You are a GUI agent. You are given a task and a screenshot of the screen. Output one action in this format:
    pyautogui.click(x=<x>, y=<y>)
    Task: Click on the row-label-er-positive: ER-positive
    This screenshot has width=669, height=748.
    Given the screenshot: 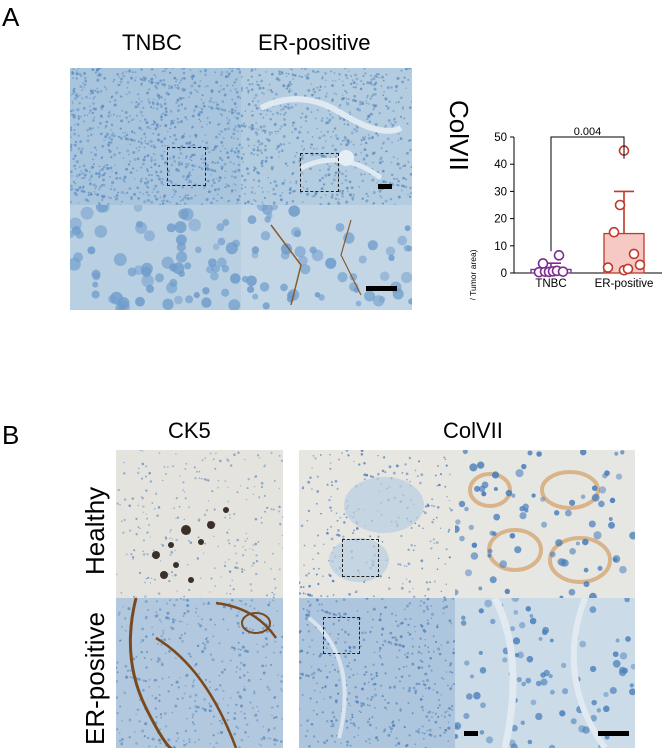 What is the action you would take?
    pyautogui.click(x=95, y=678)
    